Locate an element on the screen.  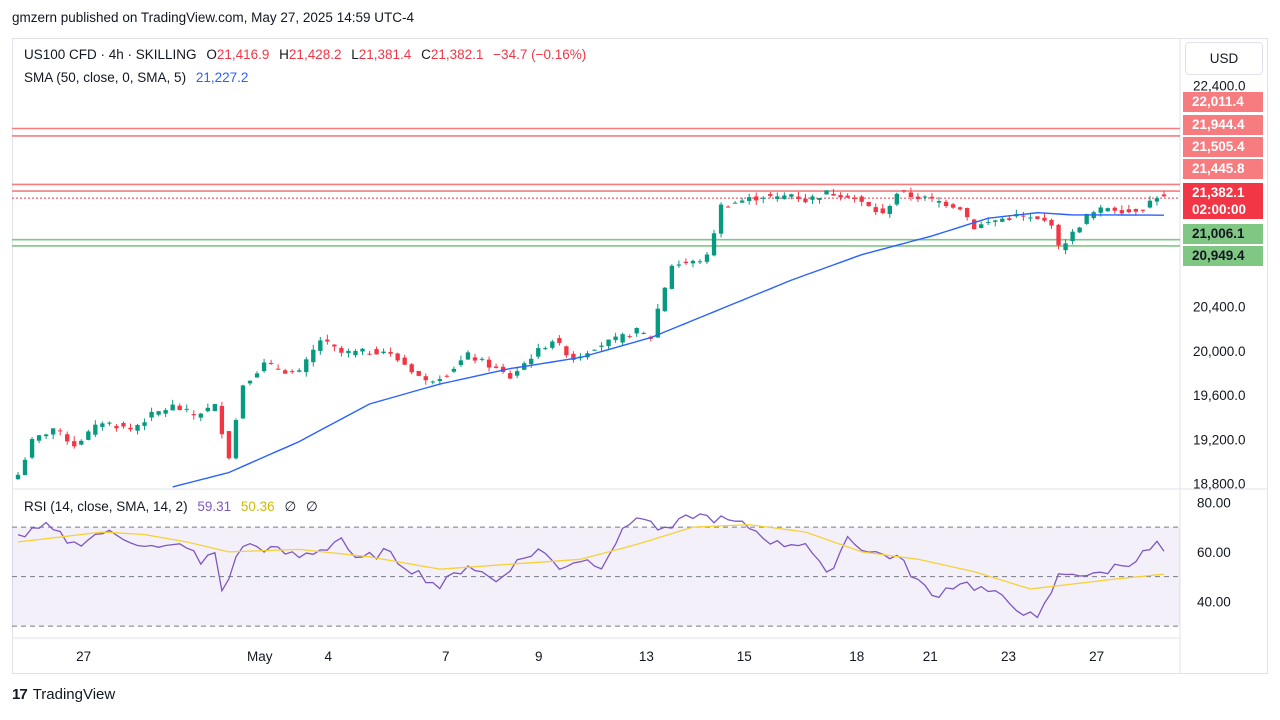
symbol-label: US100 CFD · 4h · SKILLING is located at coordinates (110, 54).